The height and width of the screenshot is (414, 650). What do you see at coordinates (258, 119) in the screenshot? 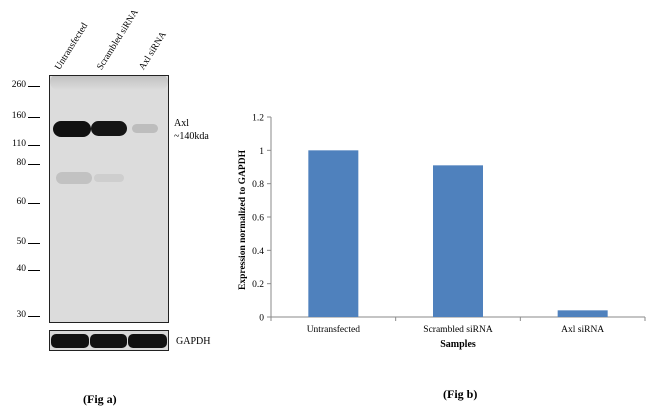
I see `y-tick-label: 1.2` at bounding box center [258, 119].